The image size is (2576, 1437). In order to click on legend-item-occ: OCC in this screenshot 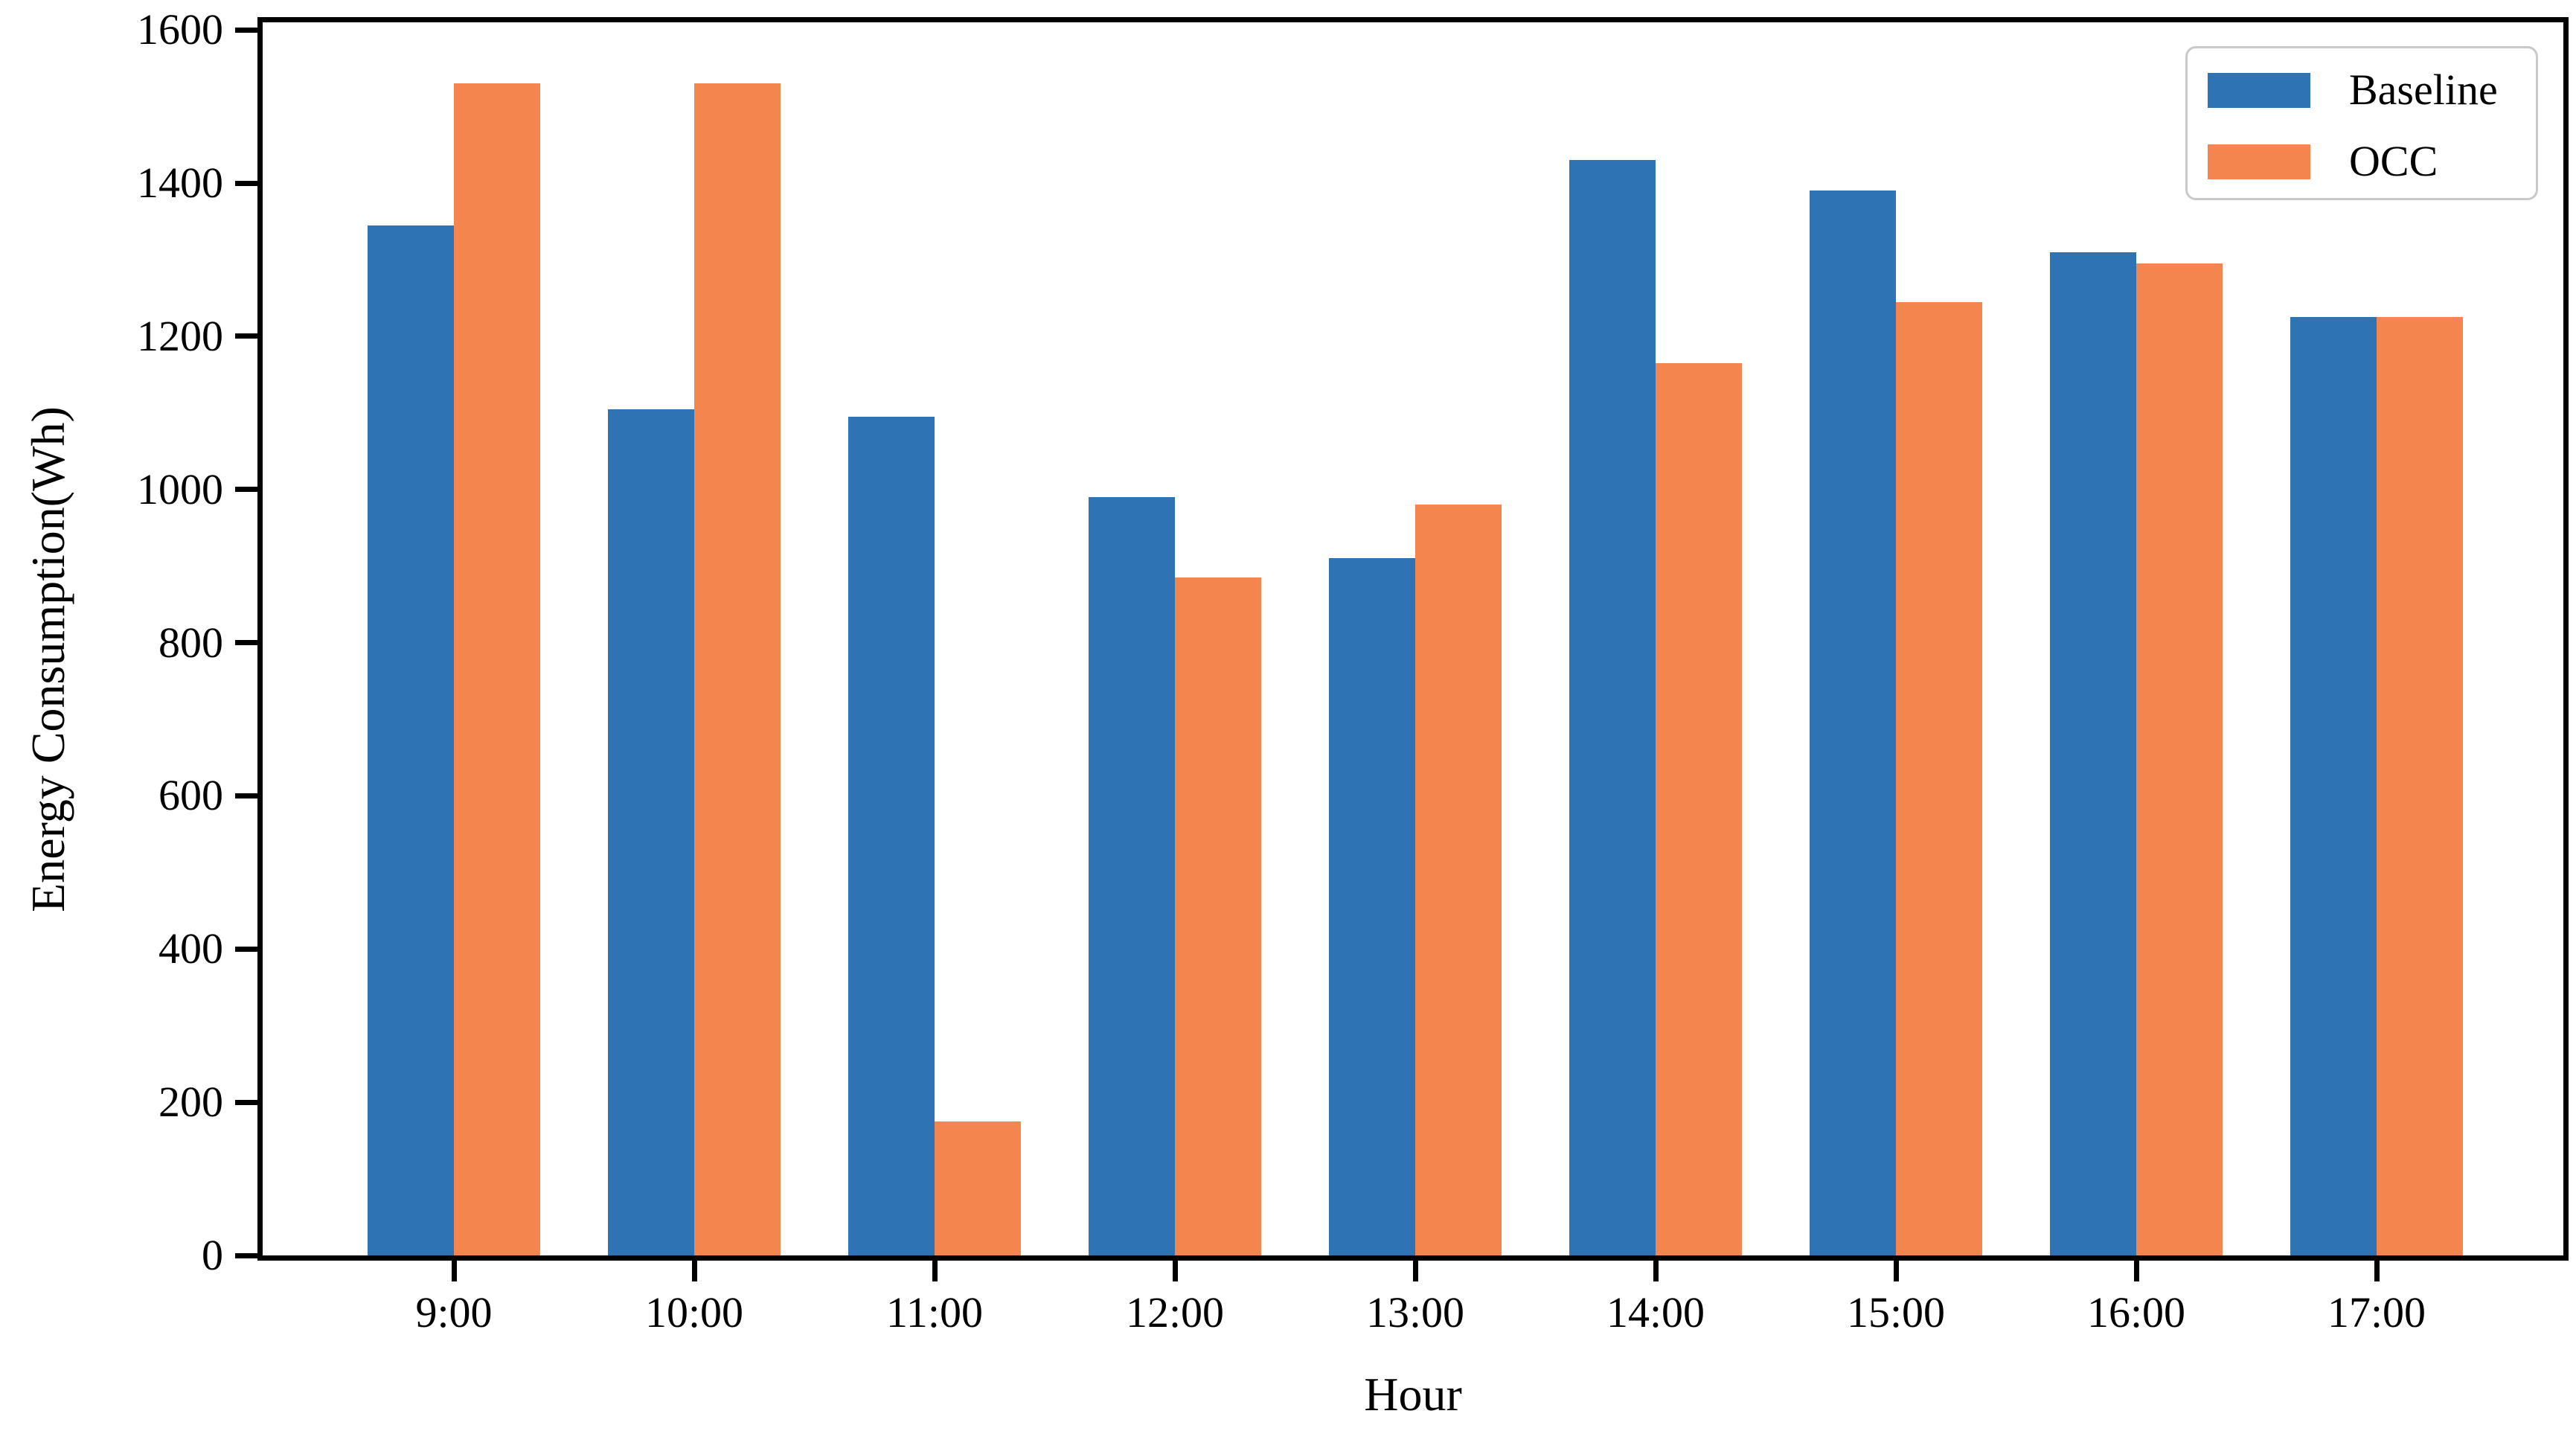, I will do `click(2323, 162)`.